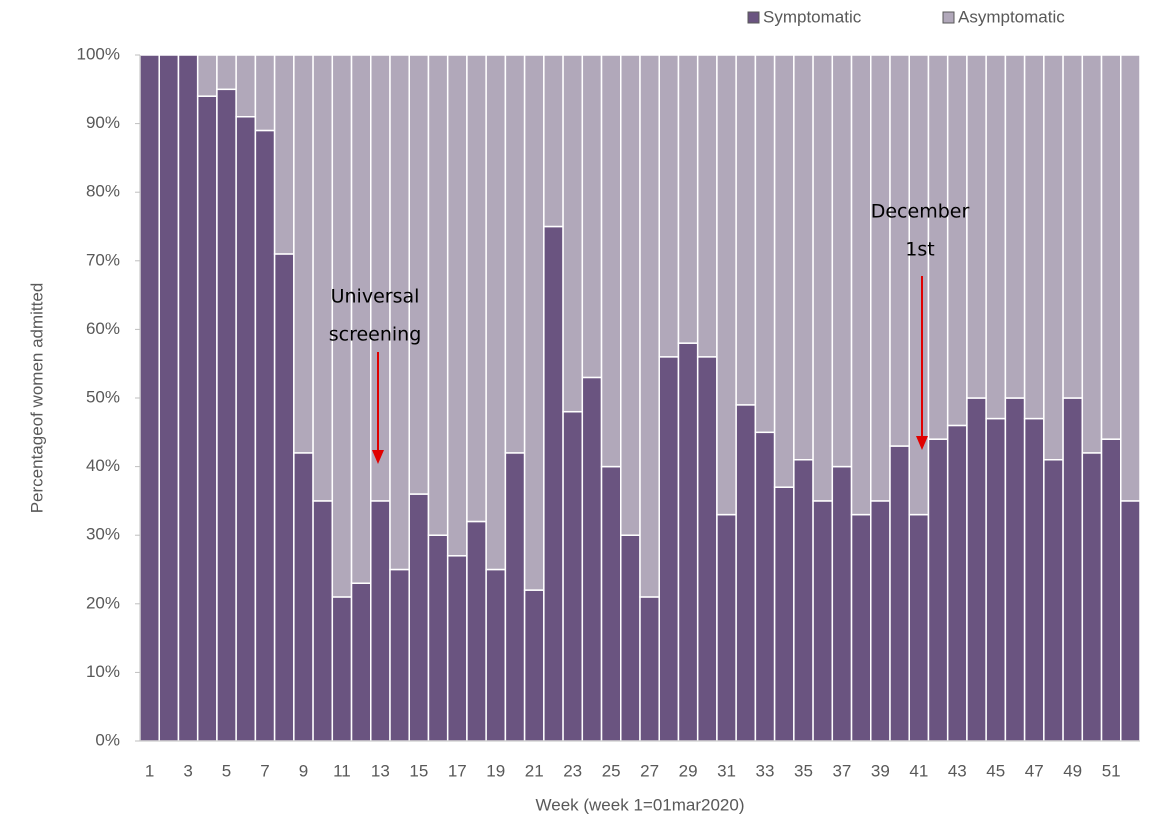  I want to click on y-tick-label: 90%, so click(103, 122).